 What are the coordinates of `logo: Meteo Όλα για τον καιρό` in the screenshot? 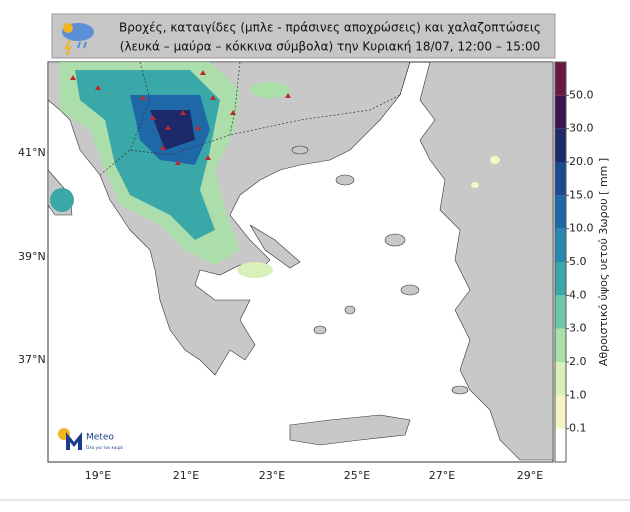 It's located at (90, 439).